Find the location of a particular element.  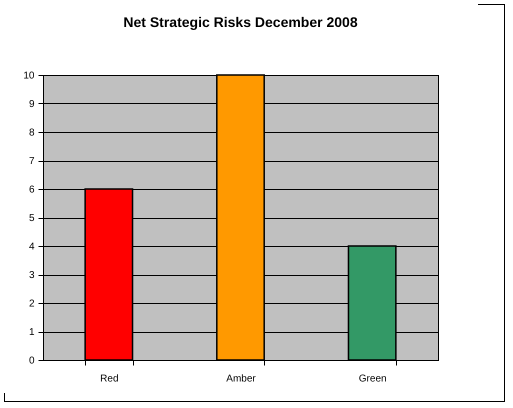

y-tick-label: 5 is located at coordinates (31, 218).